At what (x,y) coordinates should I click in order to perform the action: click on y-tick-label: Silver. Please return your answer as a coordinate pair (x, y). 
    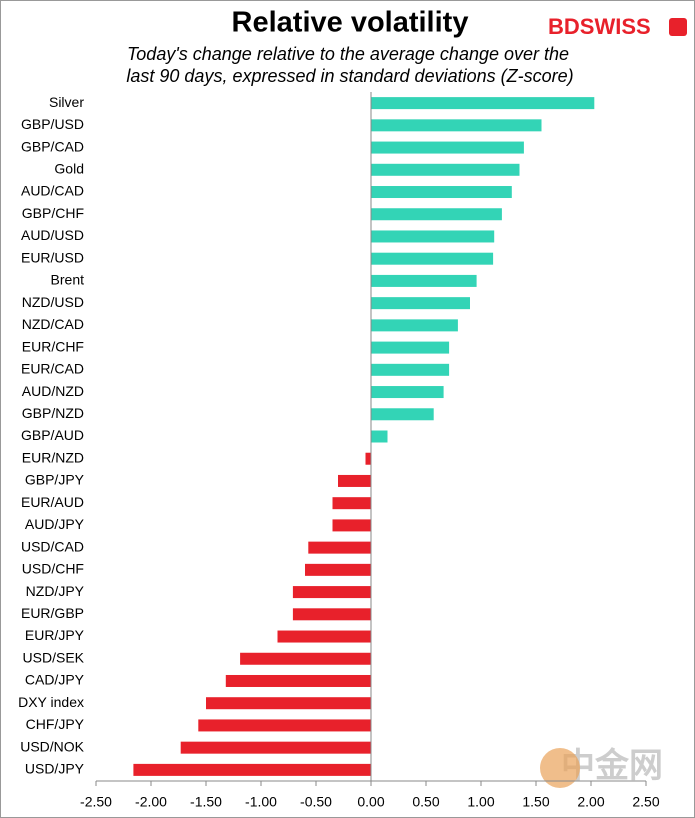
    Looking at the image, I should click on (66, 102).